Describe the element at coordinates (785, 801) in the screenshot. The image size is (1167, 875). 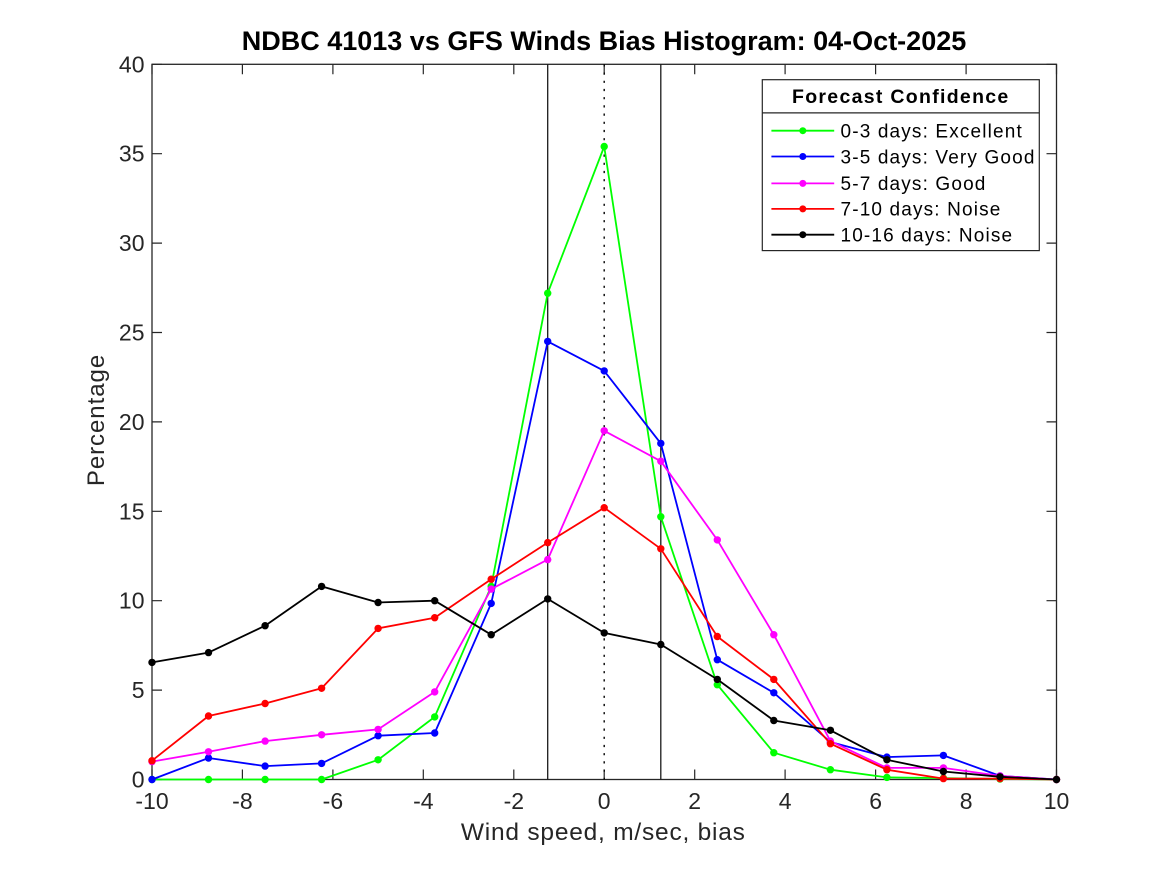
I see `svg-text: 4` at that location.